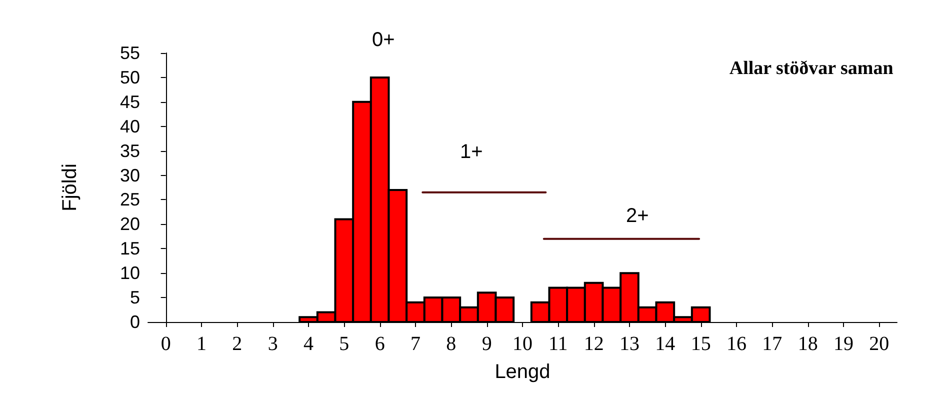 This screenshot has height=419, width=931. I want to click on y-tick-label: 35, so click(130, 150).